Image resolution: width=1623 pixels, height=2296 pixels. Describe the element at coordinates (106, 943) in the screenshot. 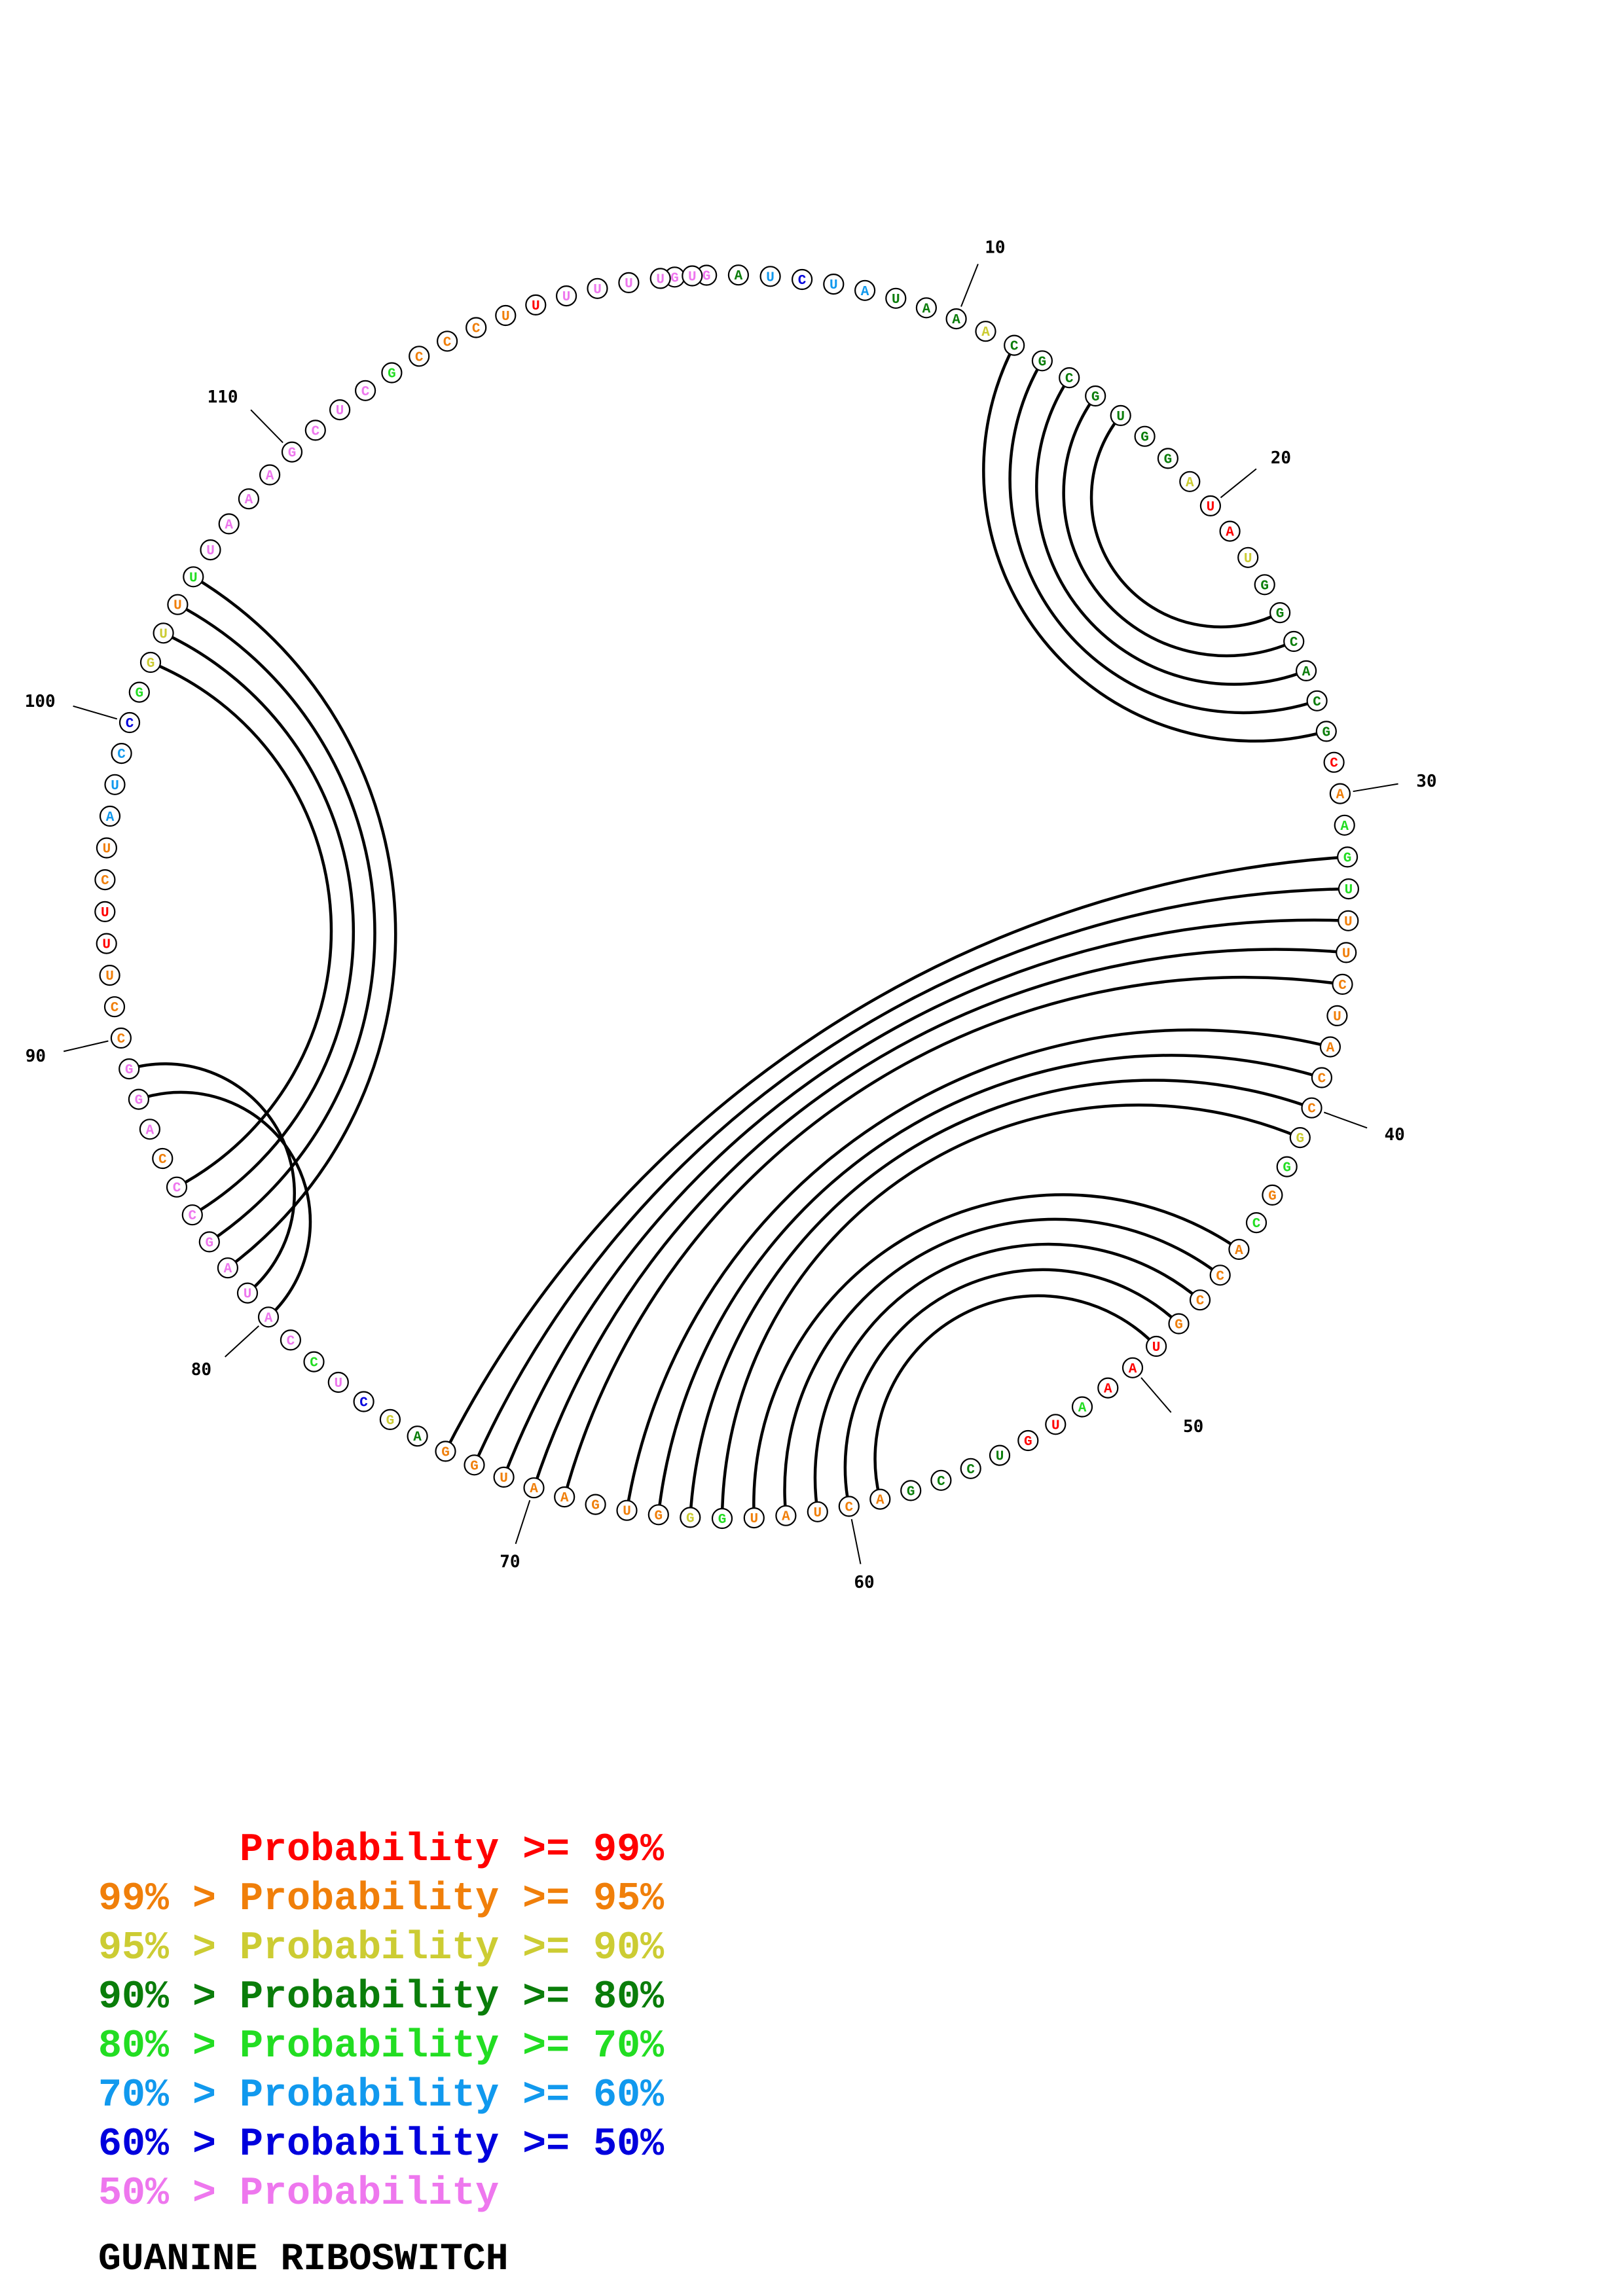

I see `nucleotide-93: U` at that location.